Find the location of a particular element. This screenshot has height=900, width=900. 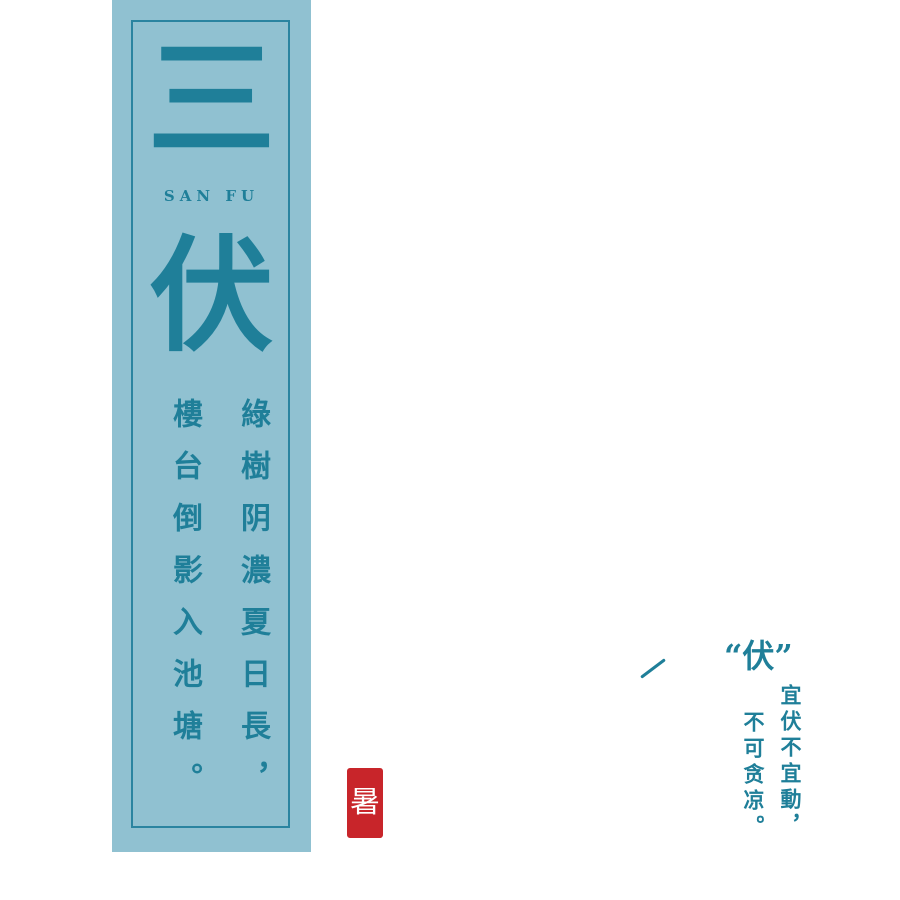

note-line-2: 不可贪凉。 is located at coordinates (753, 776).